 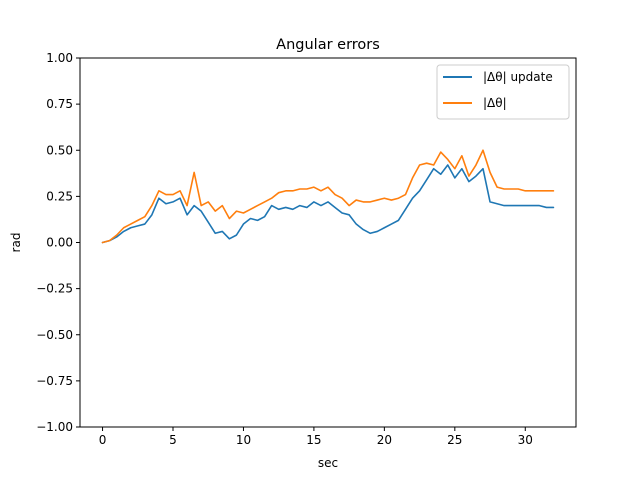 What do you see at coordinates (16, 243) in the screenshot?
I see `y-axis-label: rad` at bounding box center [16, 243].